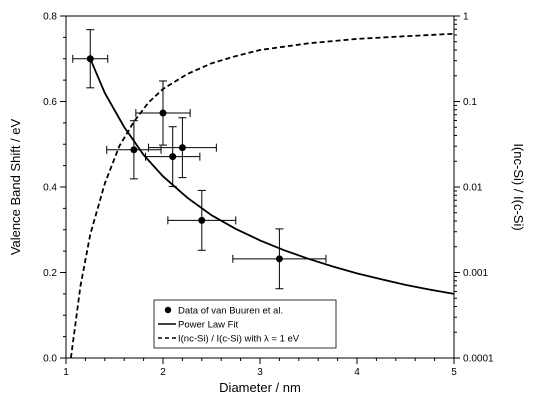 The height and width of the screenshot is (400, 536). Describe the element at coordinates (475, 273) in the screenshot. I see `y2-tick-label: 0.001` at that location.